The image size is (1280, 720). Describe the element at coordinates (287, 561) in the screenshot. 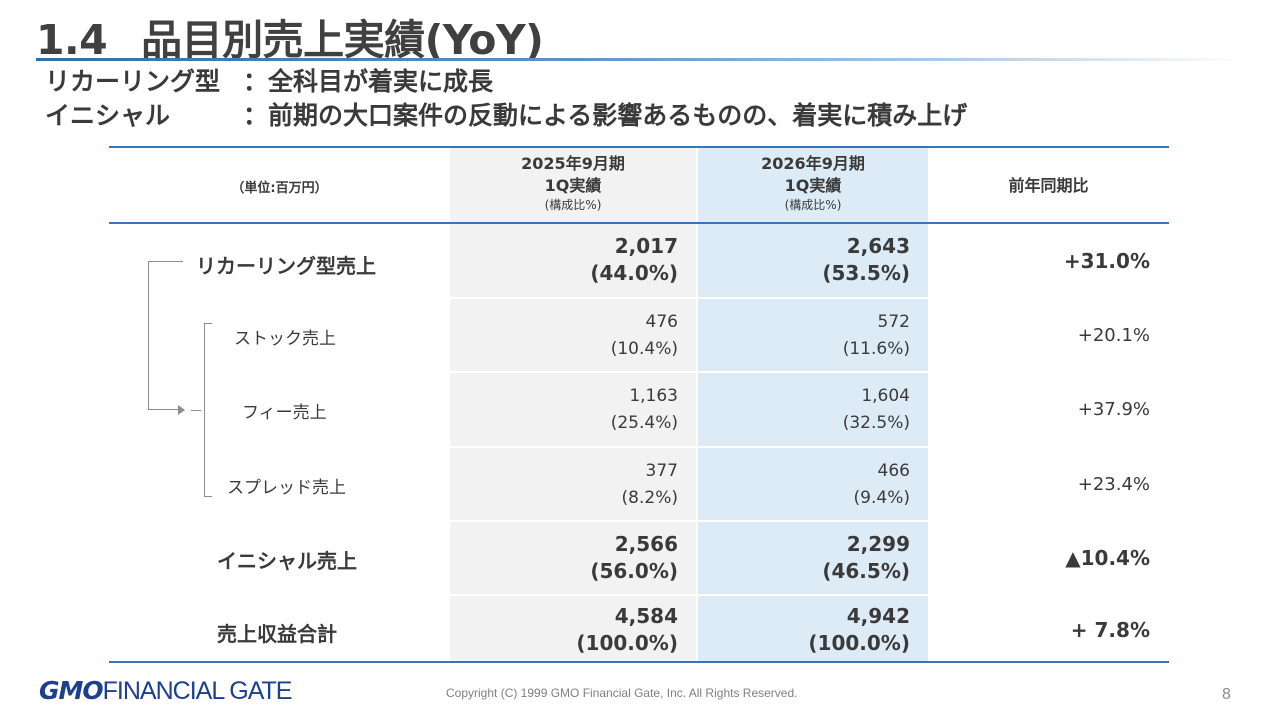

I see `row-label-initial: イニシャル売上` at that location.